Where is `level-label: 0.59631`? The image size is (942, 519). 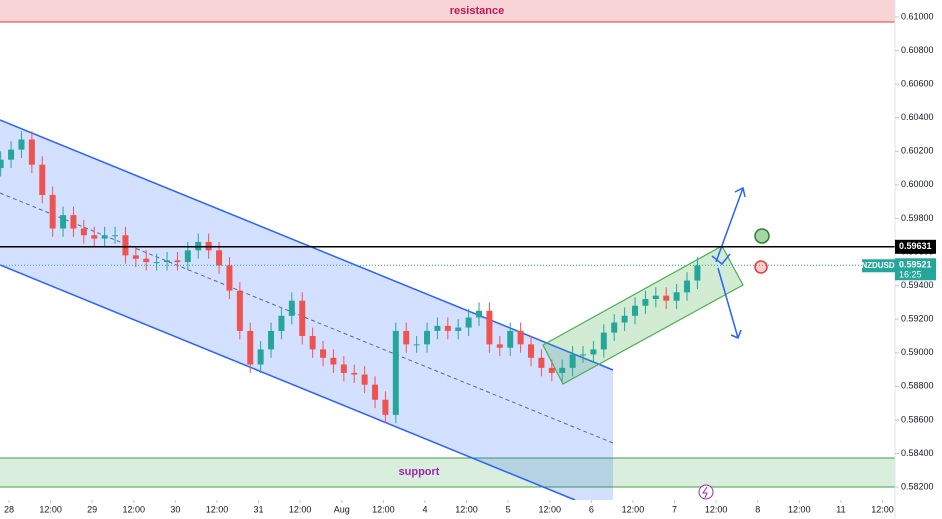
level-label: 0.59631 is located at coordinates (915, 246).